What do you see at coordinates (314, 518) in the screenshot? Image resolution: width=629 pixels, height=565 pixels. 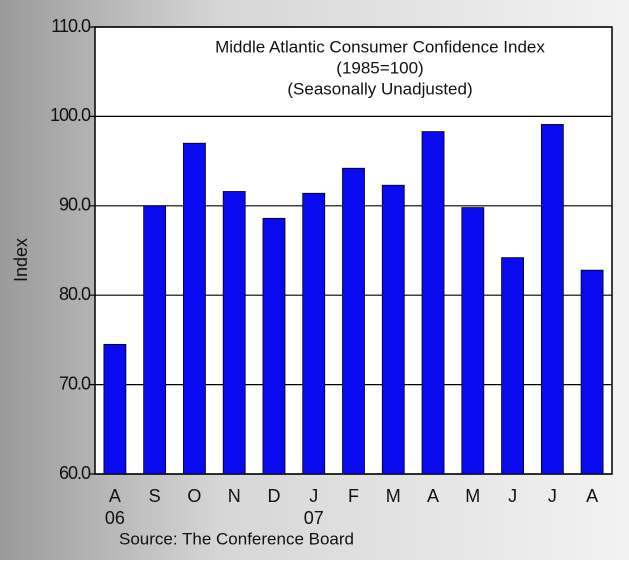 I see `x-tick-sublabel: 07` at bounding box center [314, 518].